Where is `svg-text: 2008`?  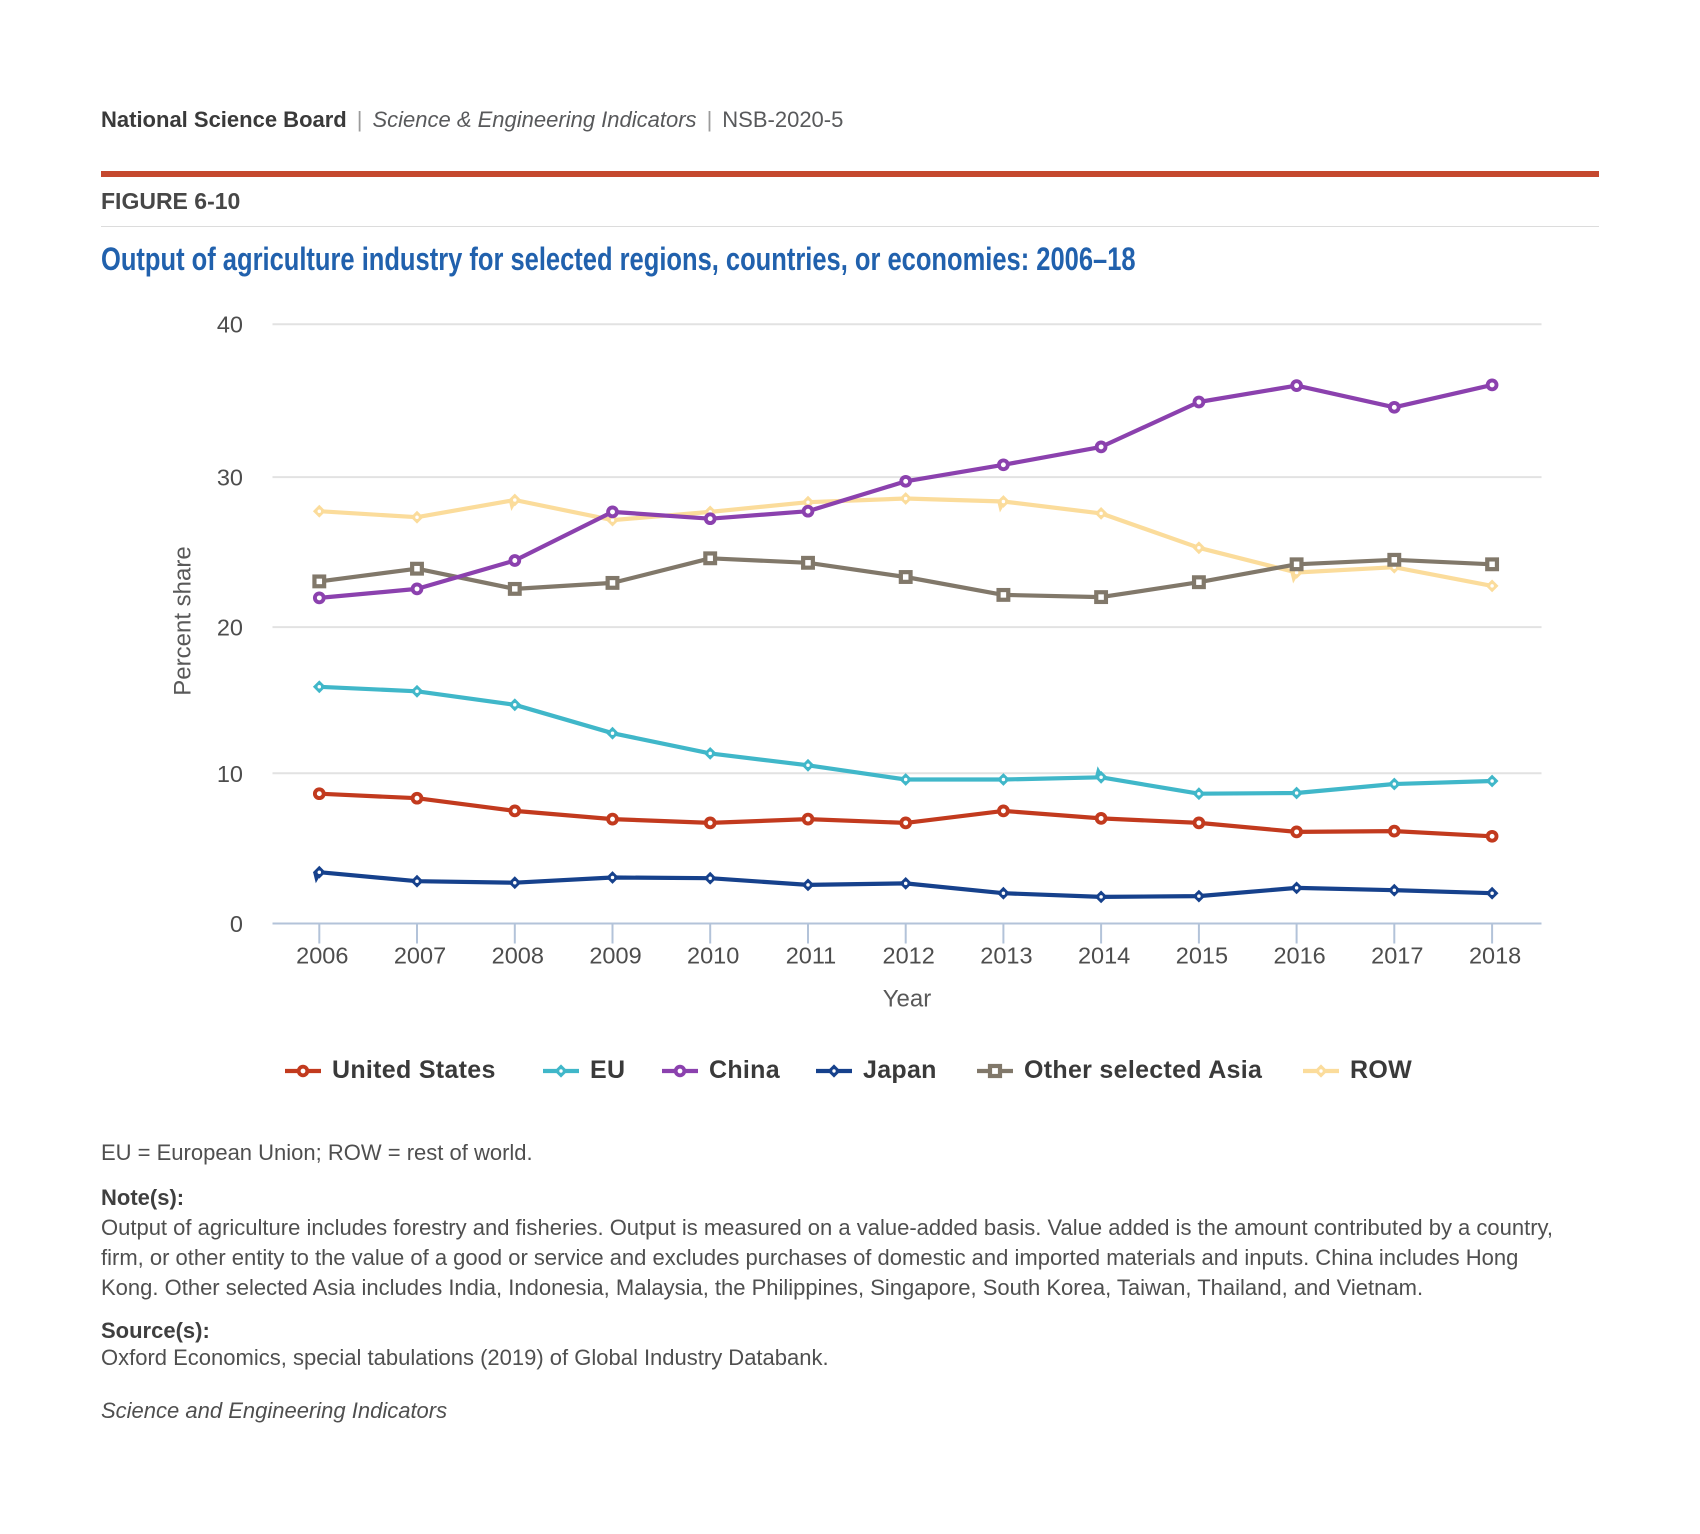
svg-text: 2008 is located at coordinates (518, 956).